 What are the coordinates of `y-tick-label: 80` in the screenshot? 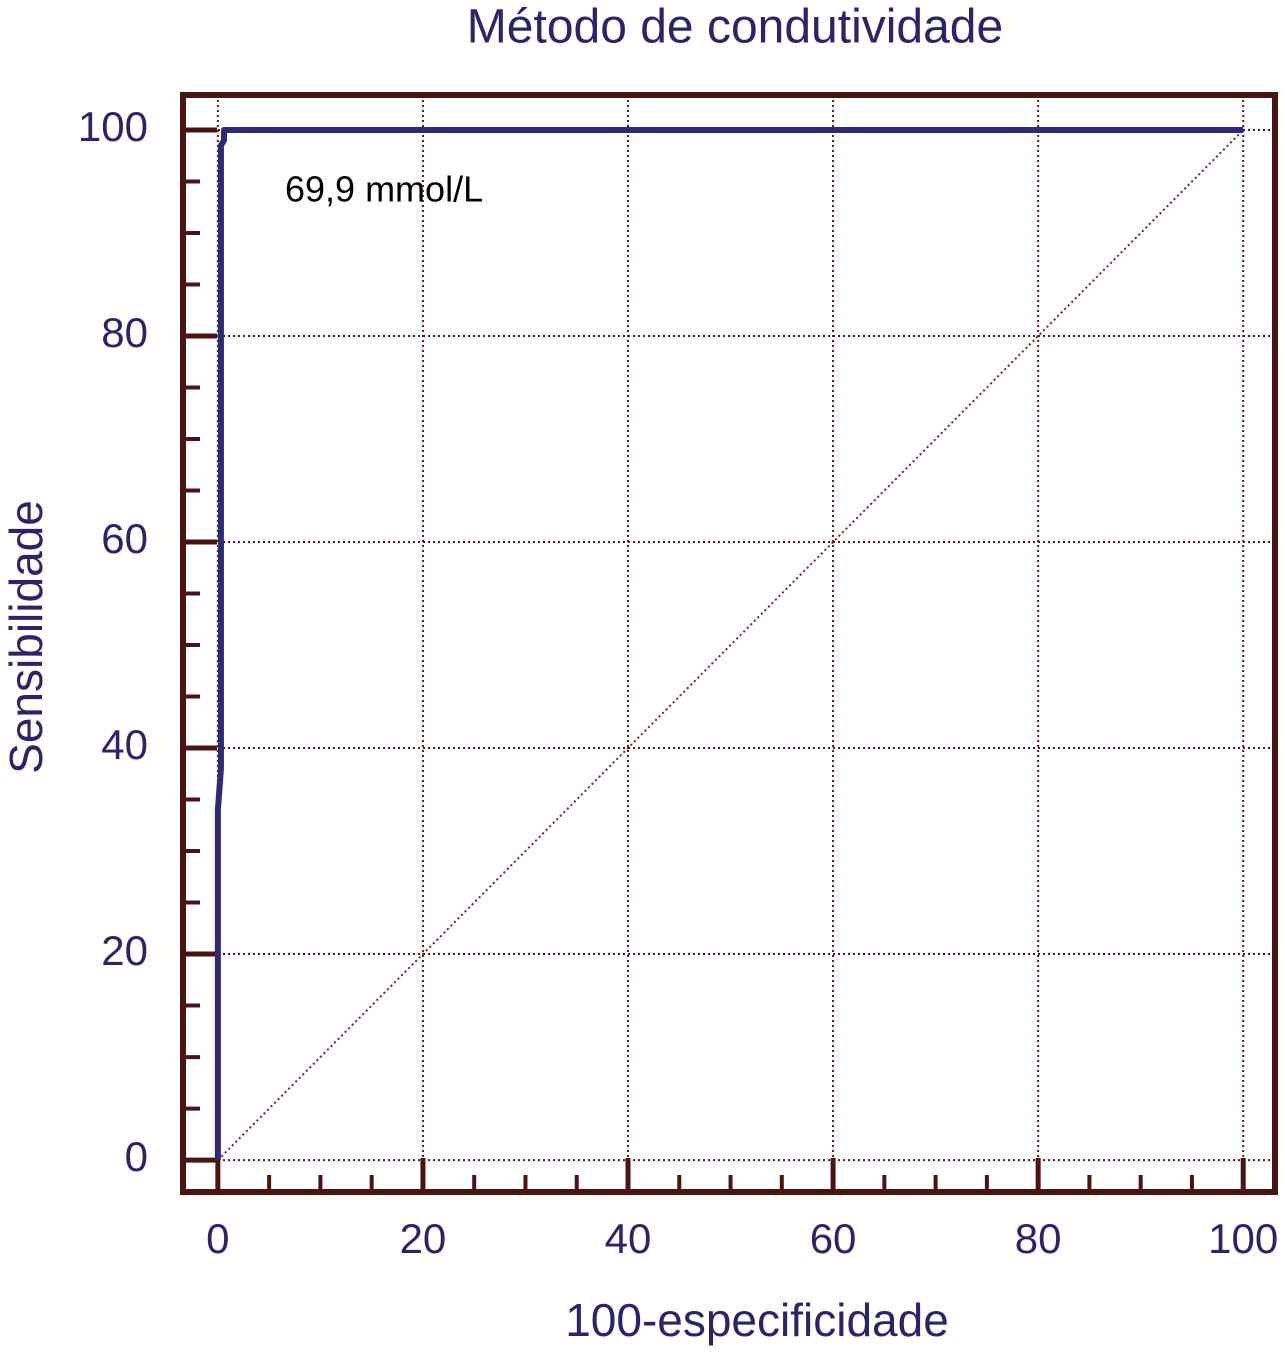 It's located at (124, 332).